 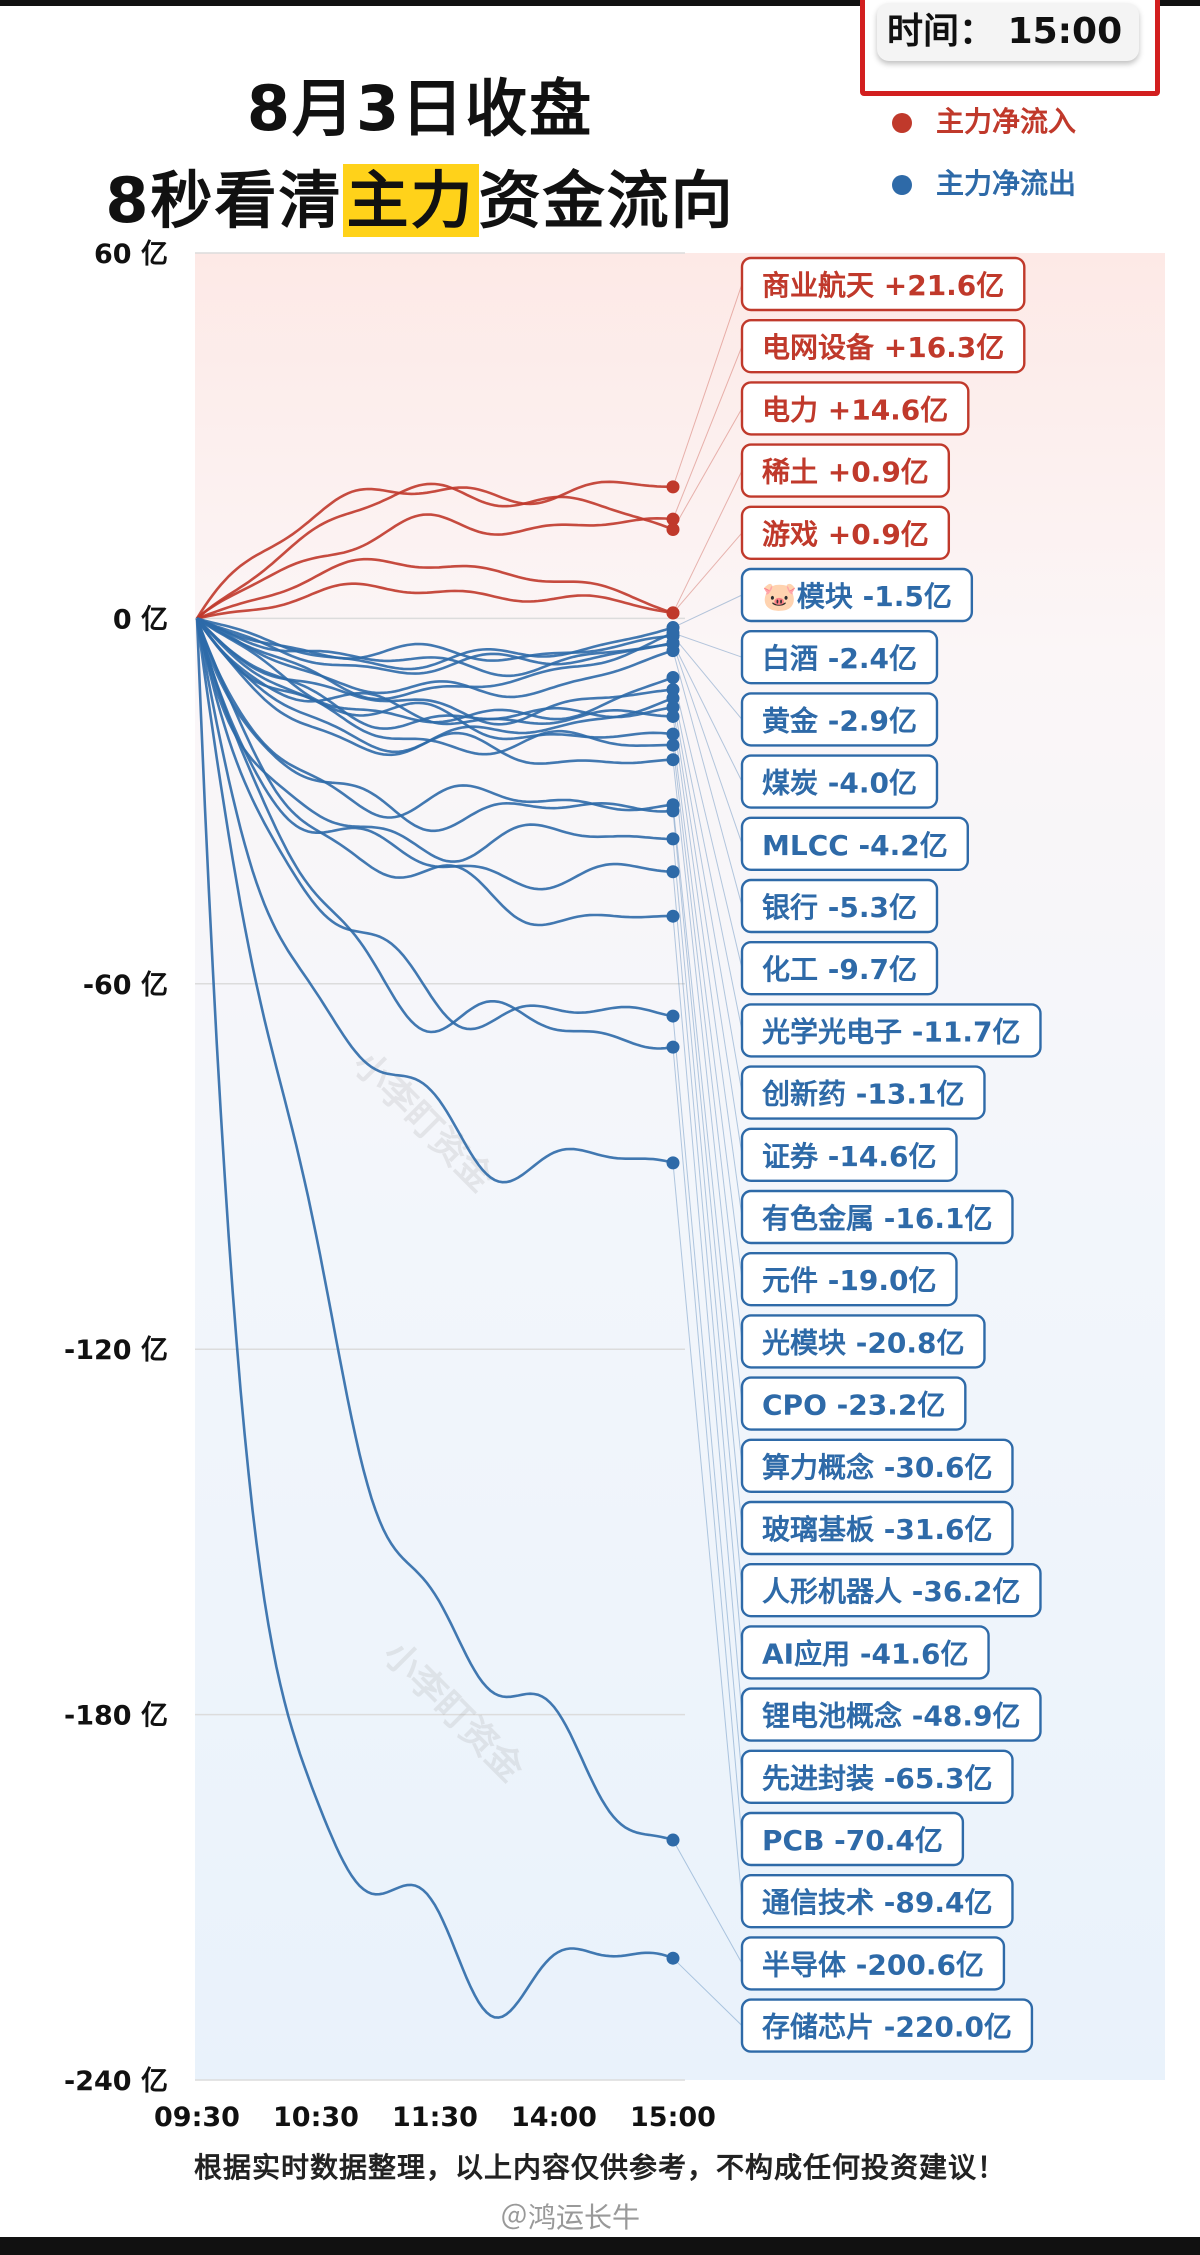 I want to click on x-tick-label: 11:30, so click(x=435, y=2117).